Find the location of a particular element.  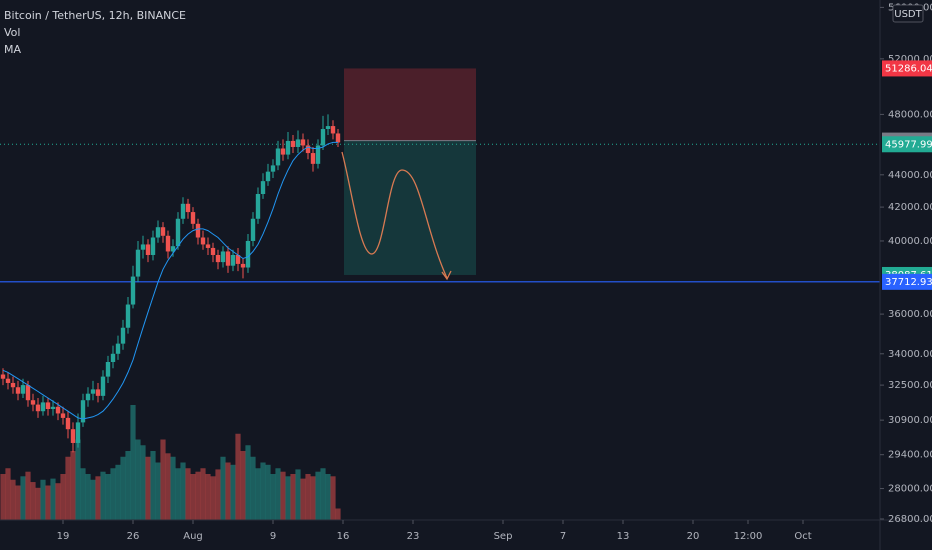

y-tick-label: 30900.00 is located at coordinates (910, 420).